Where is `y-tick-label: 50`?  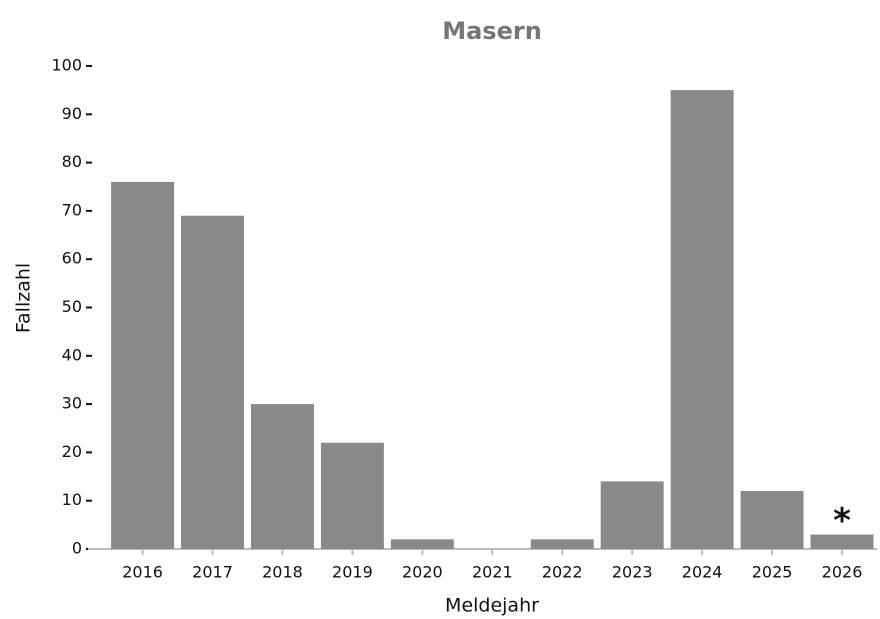 y-tick-label: 50 is located at coordinates (72, 306).